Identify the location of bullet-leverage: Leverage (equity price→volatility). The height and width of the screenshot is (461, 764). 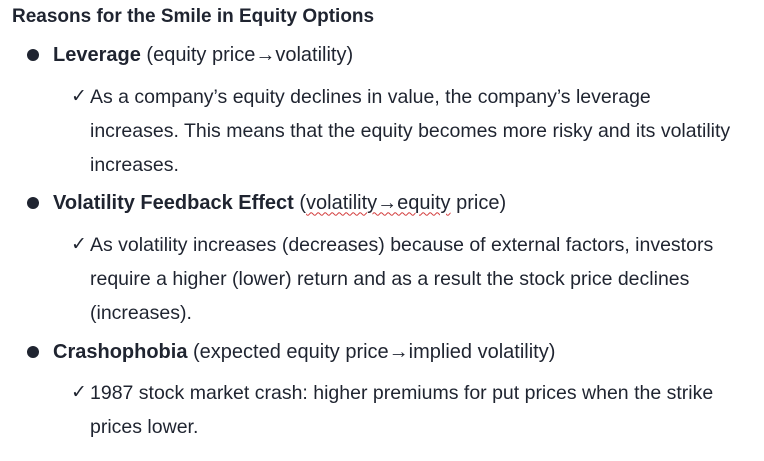
(190, 55).